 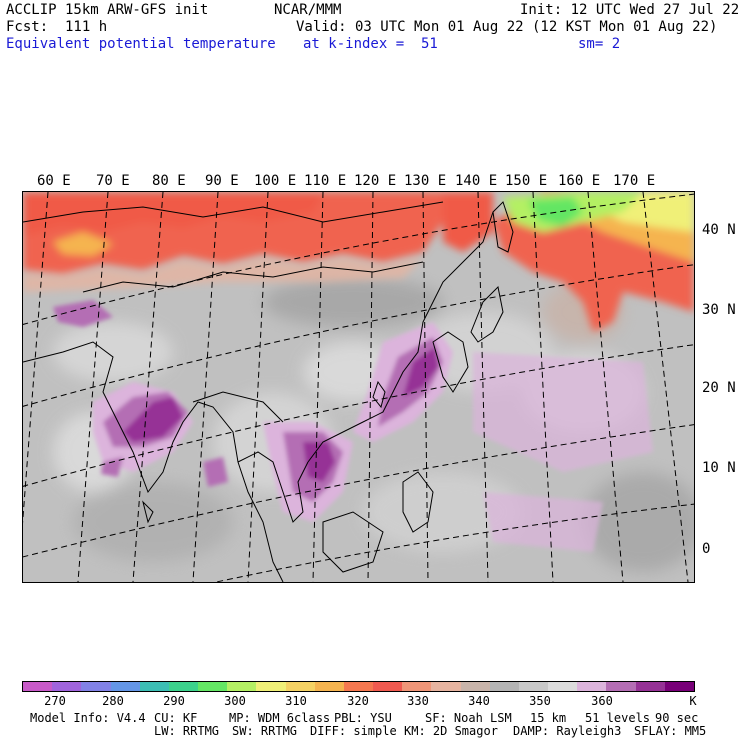 I want to click on lon-label: 120 E, so click(x=375, y=181).